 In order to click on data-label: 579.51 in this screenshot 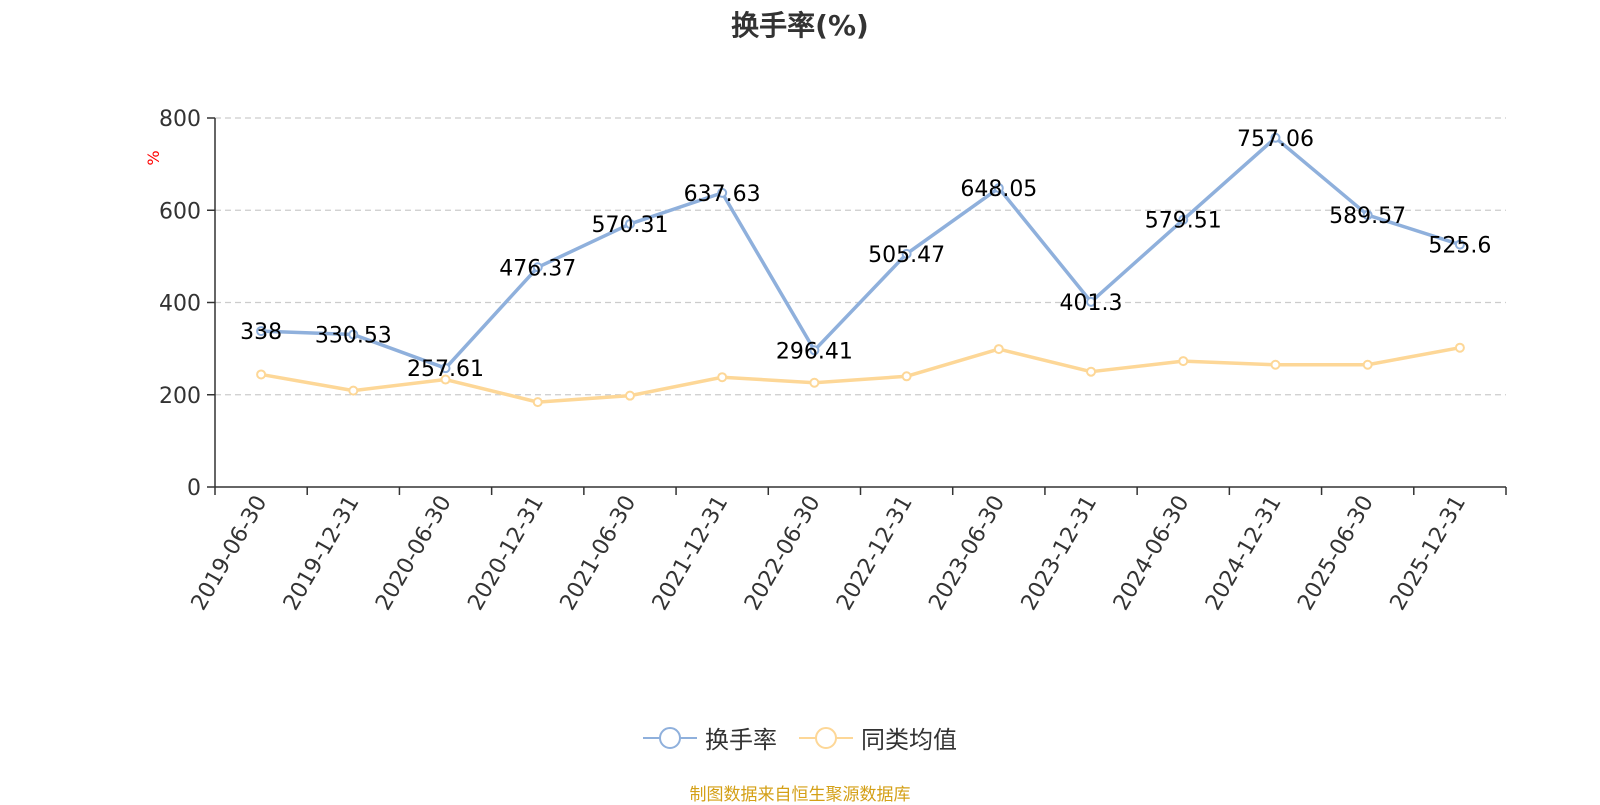, I will do `click(1183, 221)`.